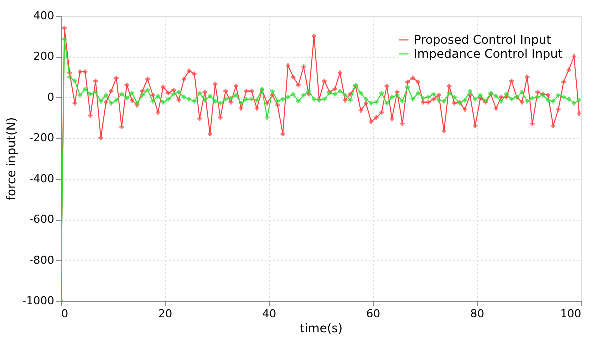 The width and height of the screenshot is (599, 352). I want to click on y-tick-label: -1000, so click(38, 301).